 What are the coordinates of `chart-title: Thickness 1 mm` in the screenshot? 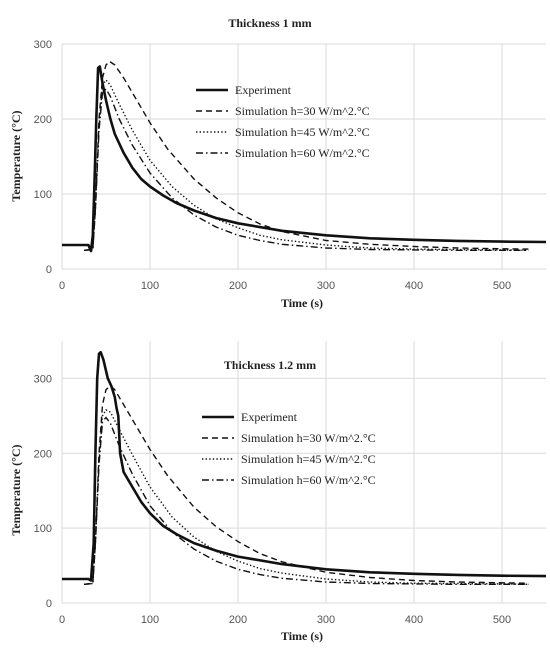 It's located at (269, 23).